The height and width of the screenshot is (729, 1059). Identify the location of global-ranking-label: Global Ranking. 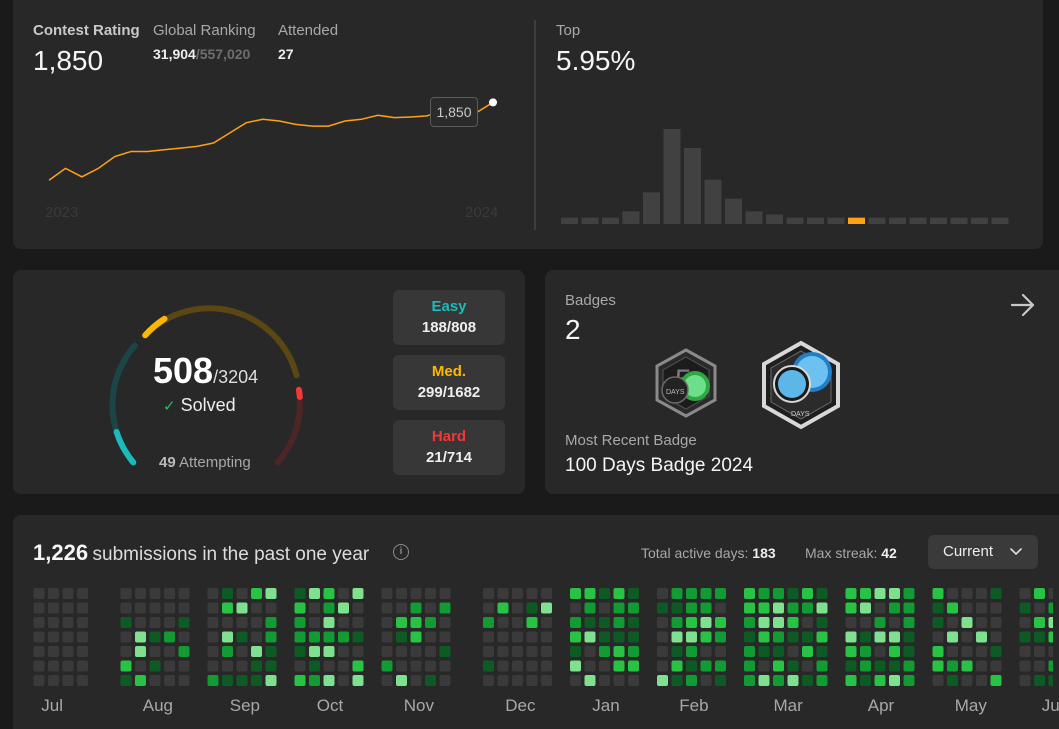
(204, 30).